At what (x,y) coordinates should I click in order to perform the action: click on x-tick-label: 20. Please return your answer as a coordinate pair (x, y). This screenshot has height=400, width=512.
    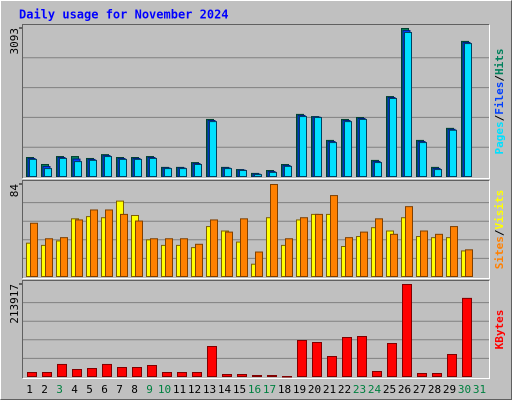
    Looking at the image, I should click on (314, 389).